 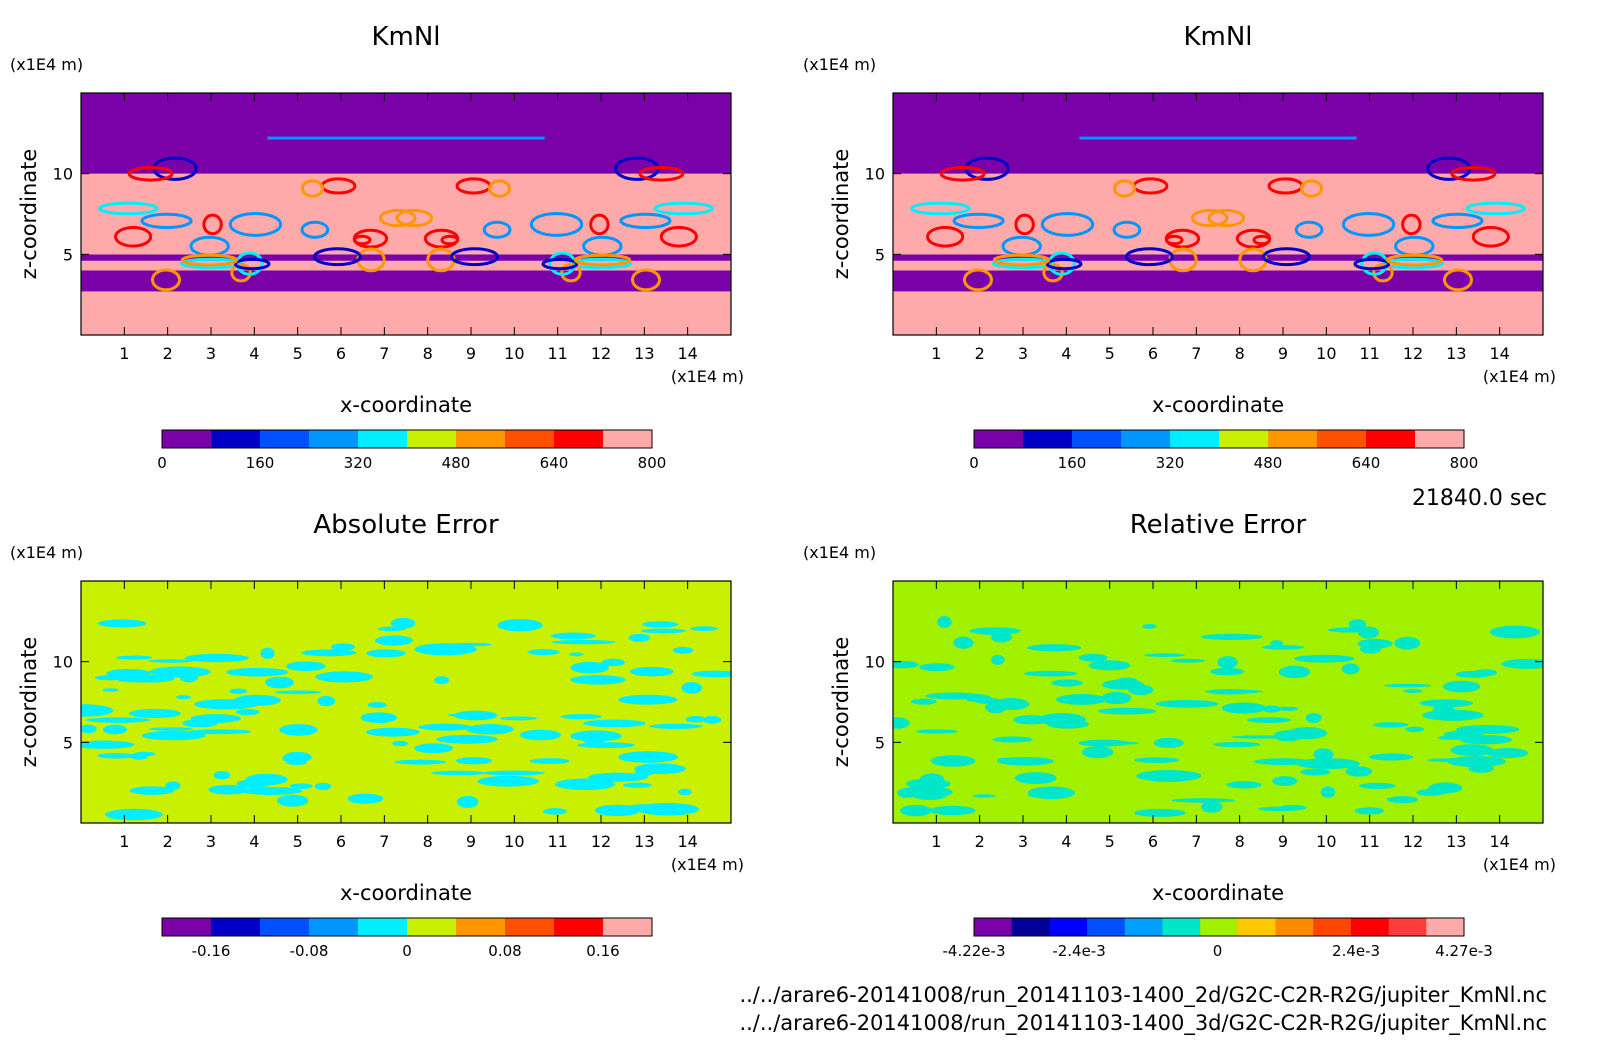 I want to click on x-tick-label: 14, so click(x=687, y=353).